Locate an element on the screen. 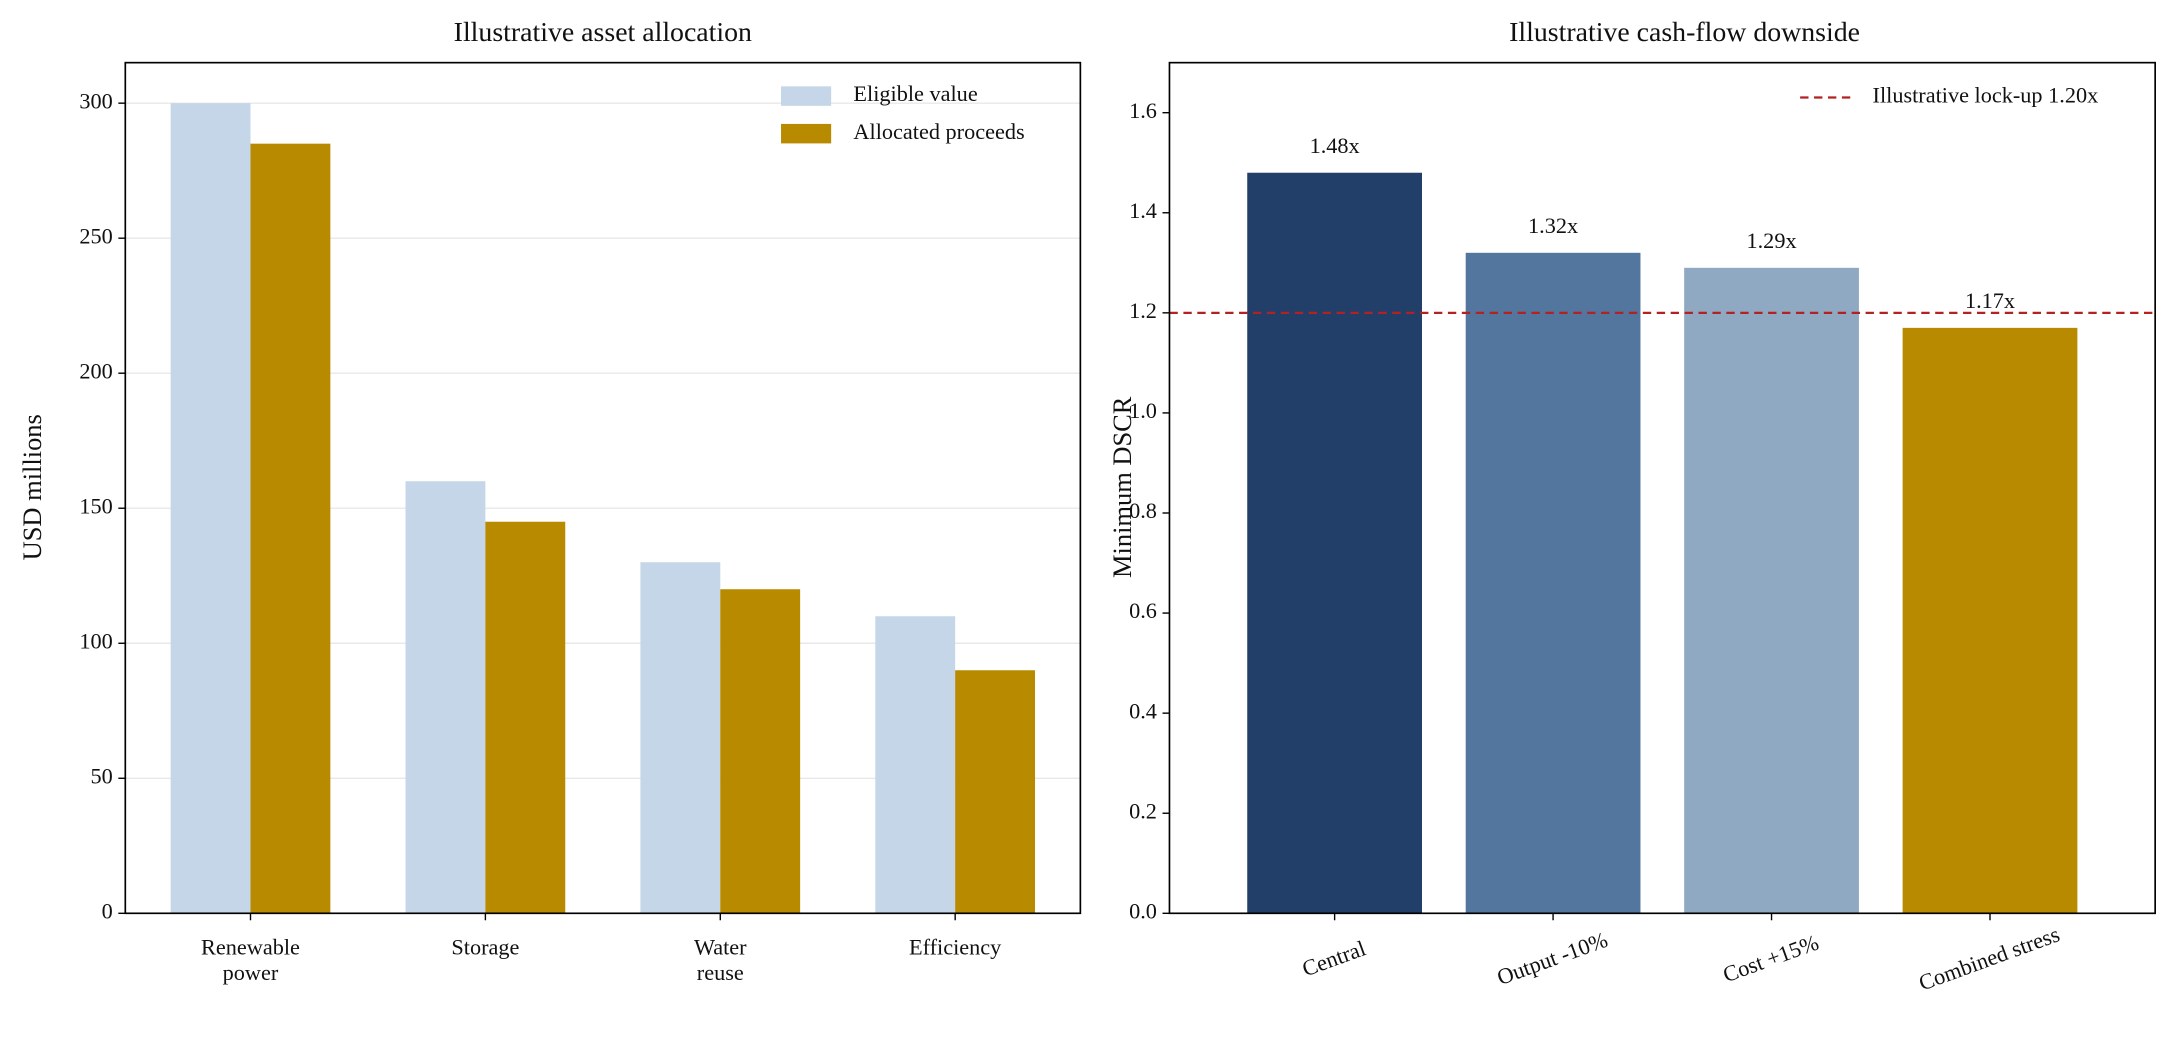 This screenshot has height=1040, width=2183. y-tick-label: 0.4 is located at coordinates (1143, 710).